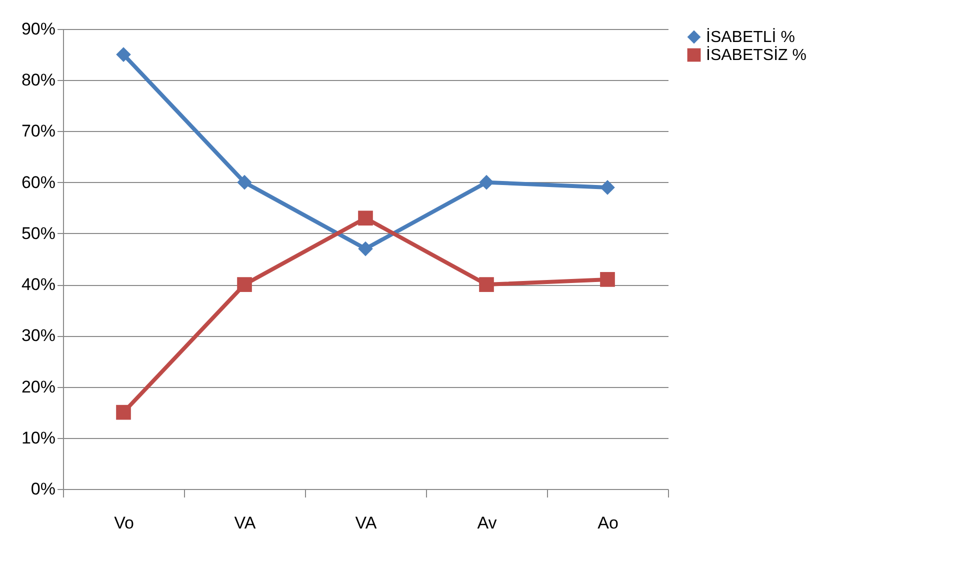  I want to click on y-tick-label: 20%, so click(38, 386).